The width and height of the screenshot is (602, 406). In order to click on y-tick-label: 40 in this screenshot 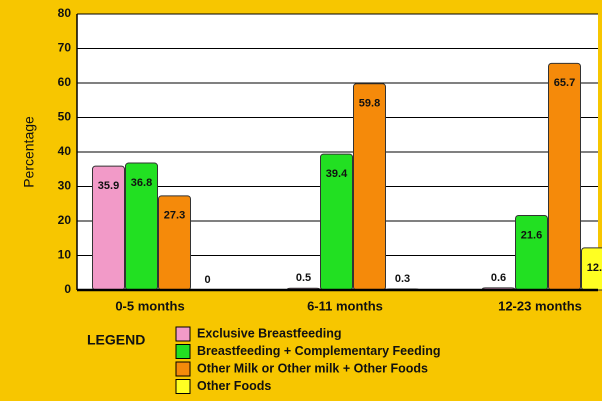, I will do `click(65, 151)`.